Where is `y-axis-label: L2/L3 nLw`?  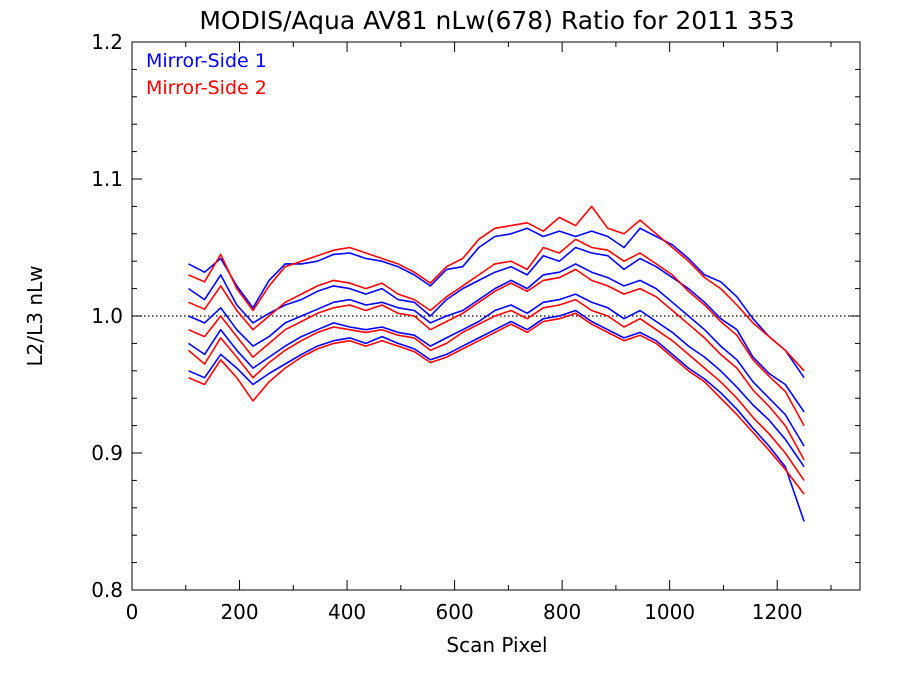
y-axis-label: L2/L3 nLw is located at coordinates (35, 315).